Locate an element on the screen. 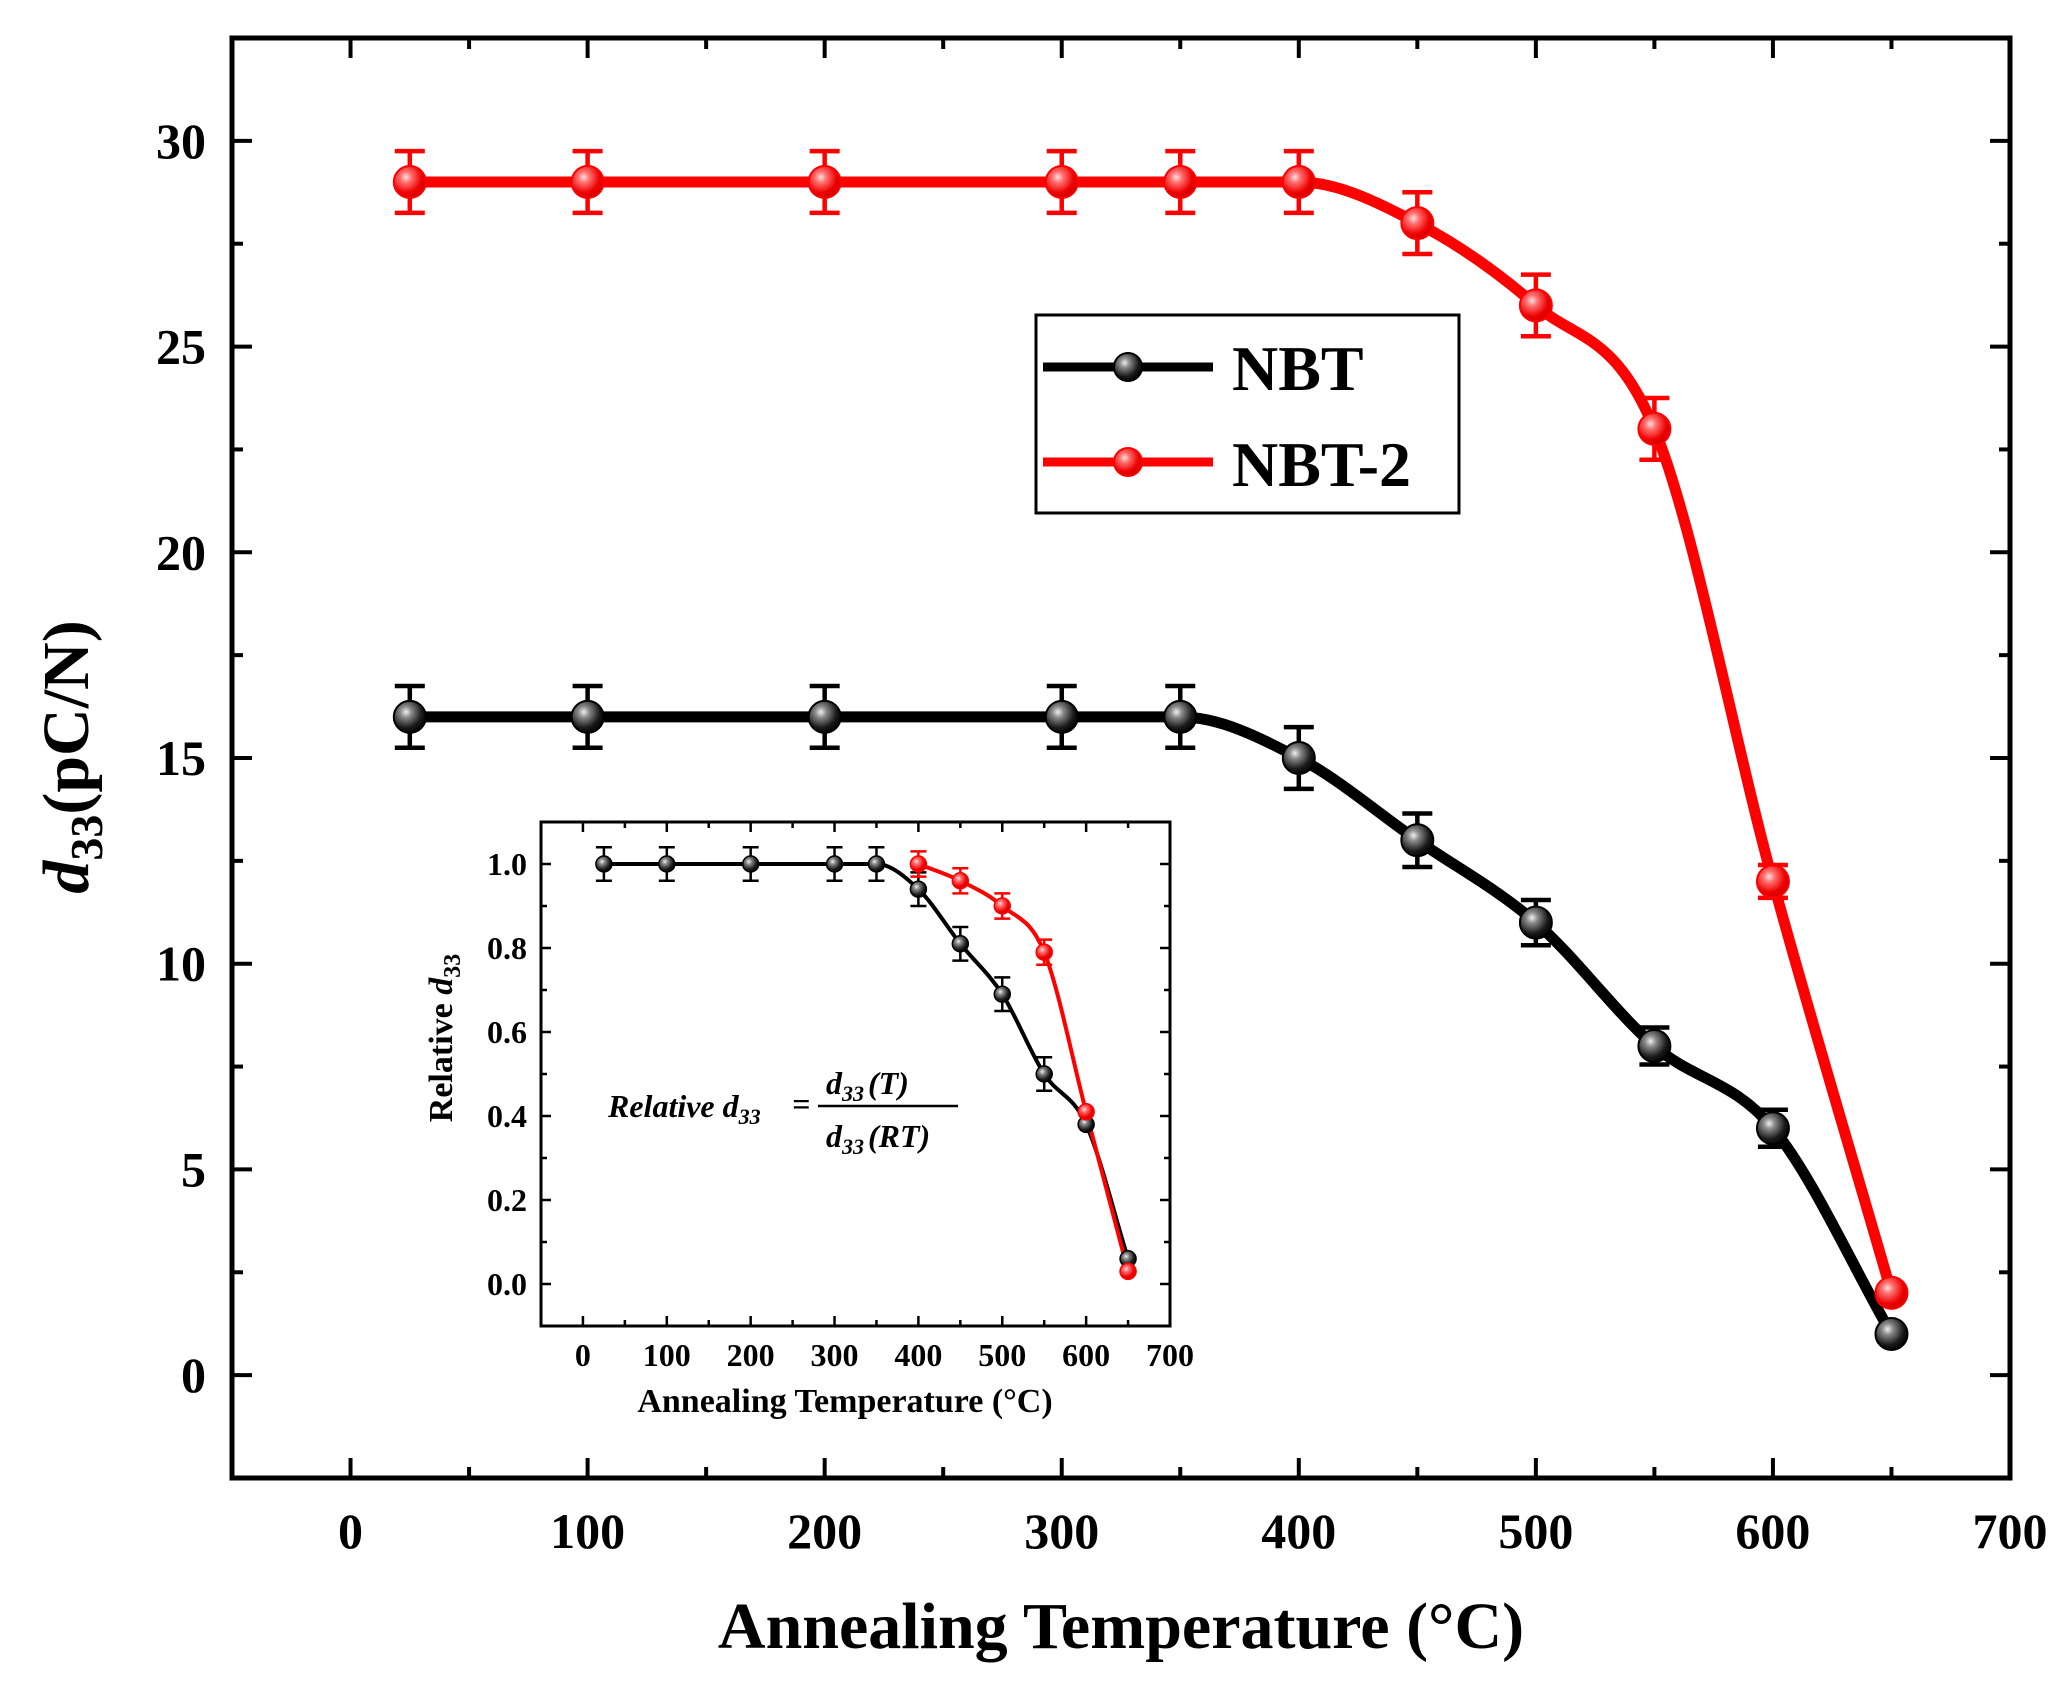  formula-num-sub: 33 is located at coordinates (852, 1093).